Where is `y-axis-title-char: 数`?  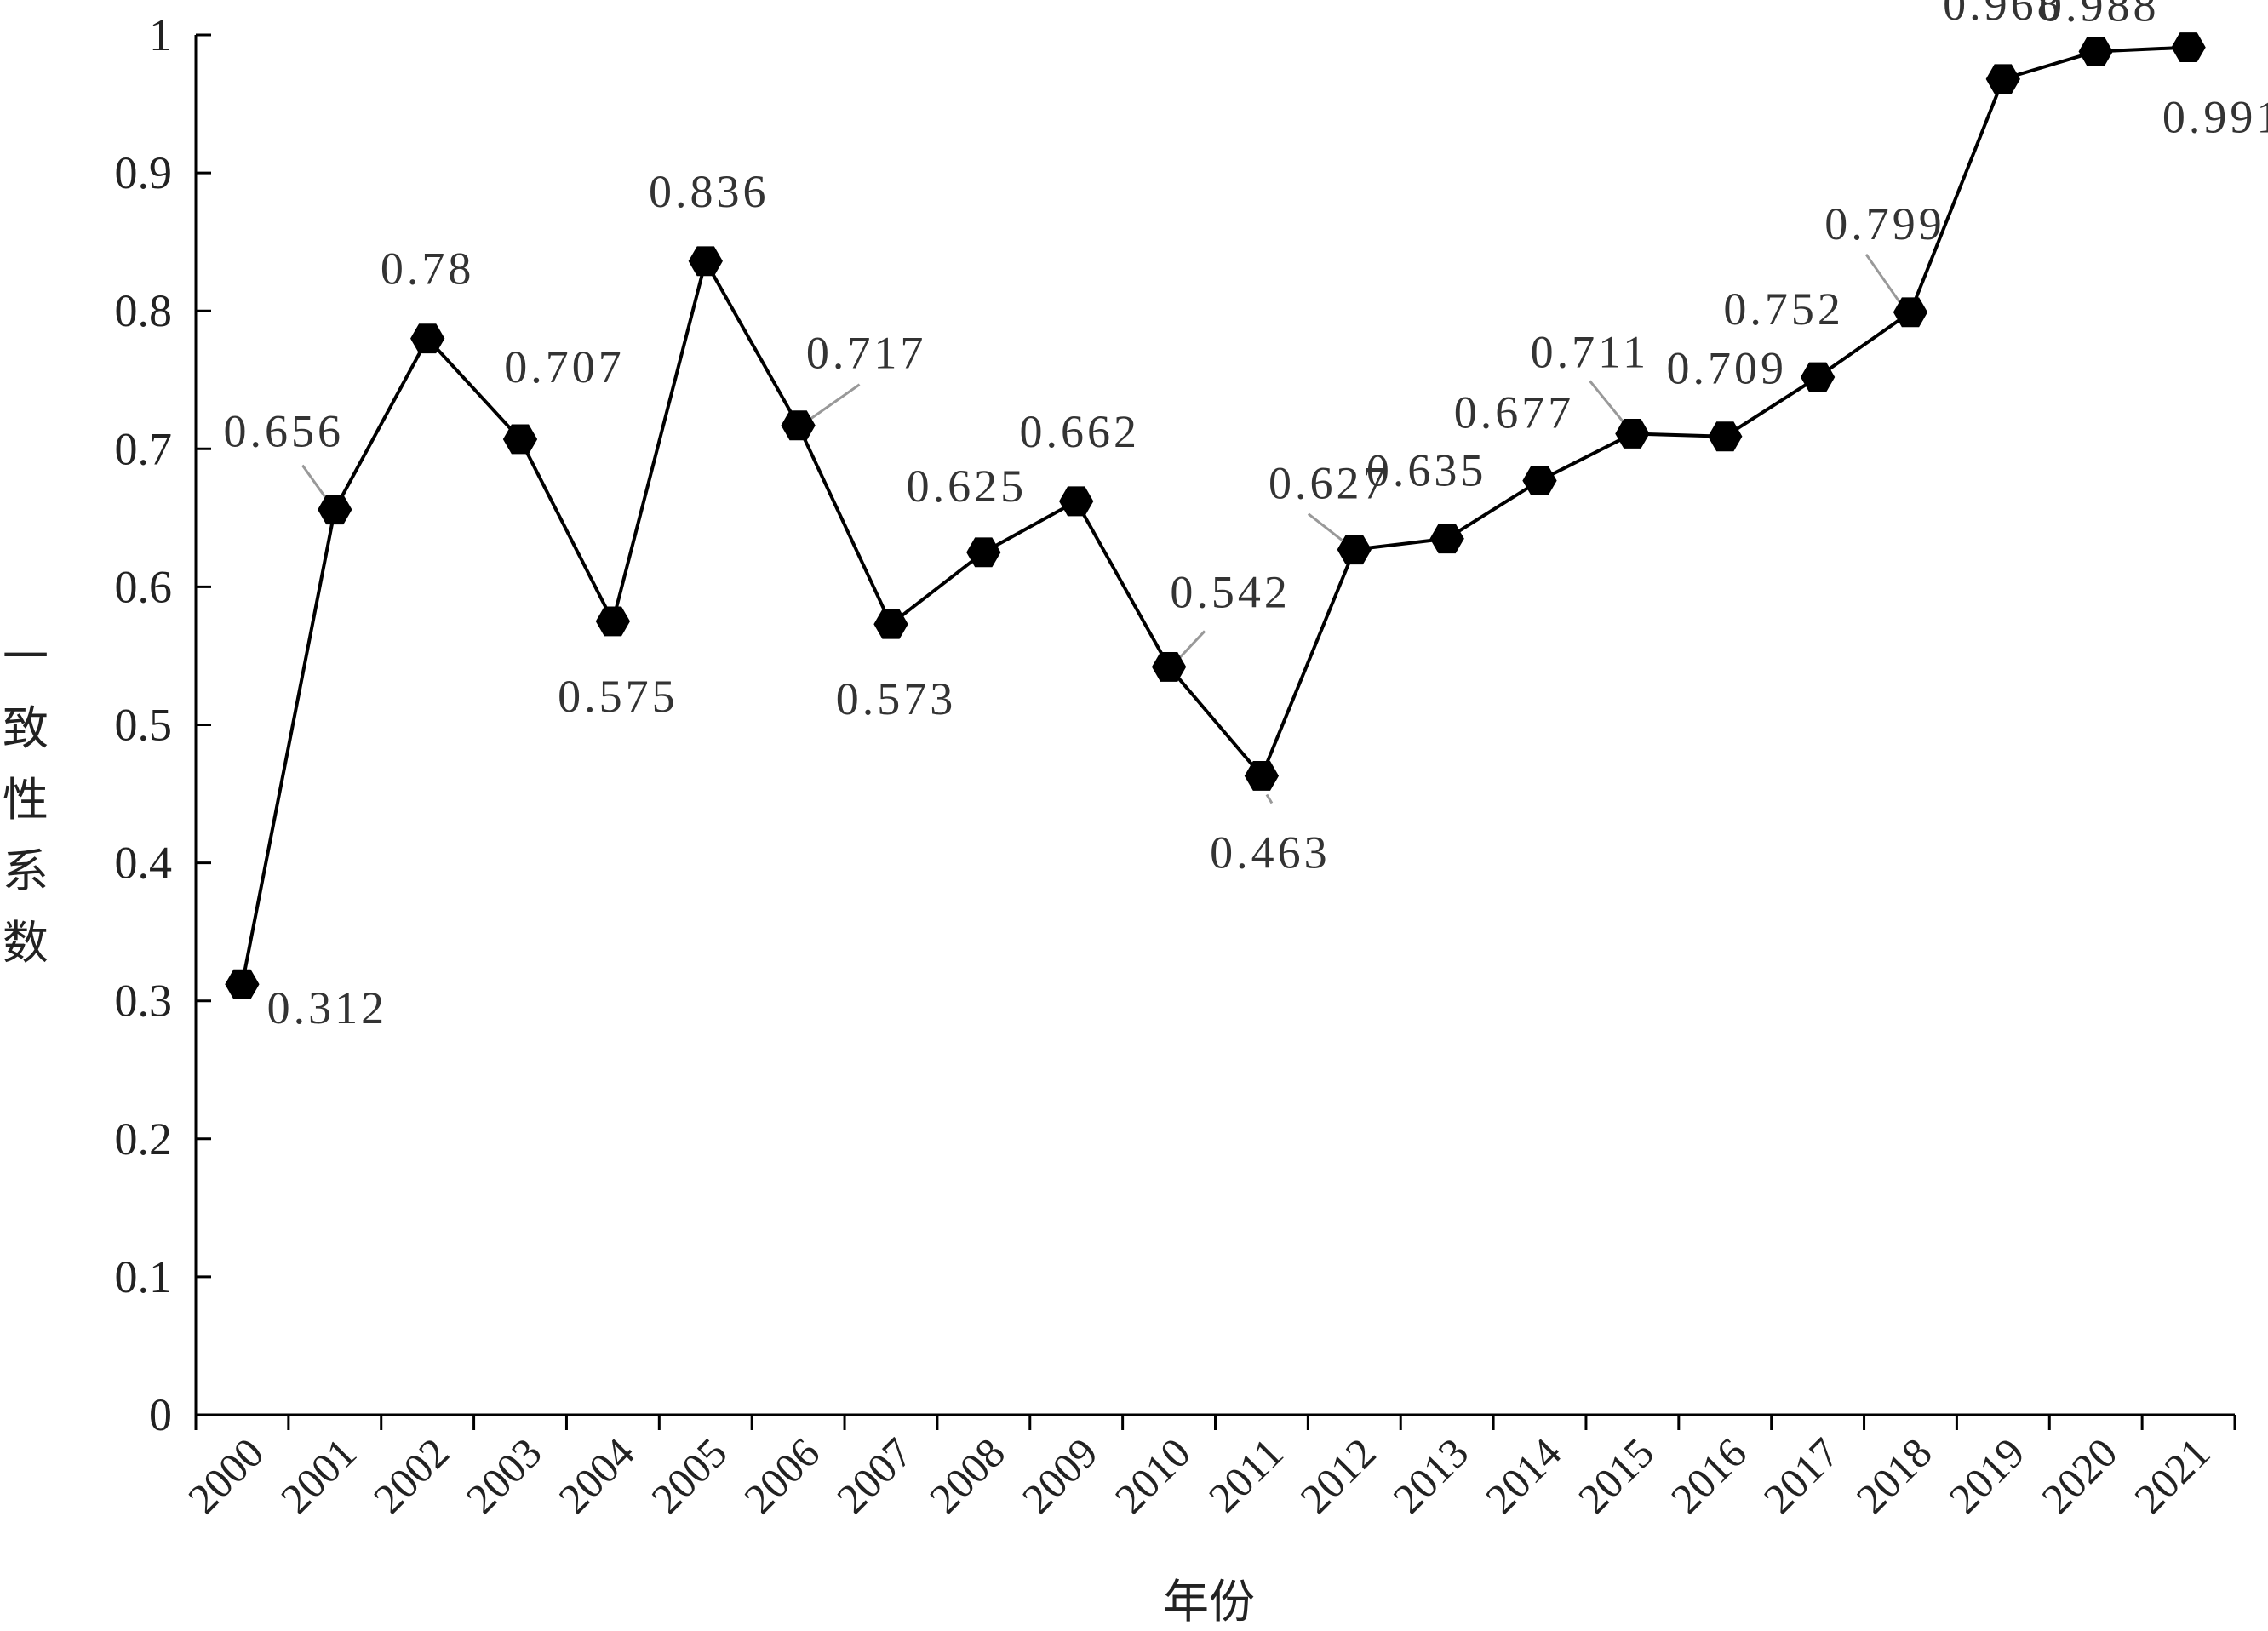
y-axis-title-char: 数 is located at coordinates (26, 943).